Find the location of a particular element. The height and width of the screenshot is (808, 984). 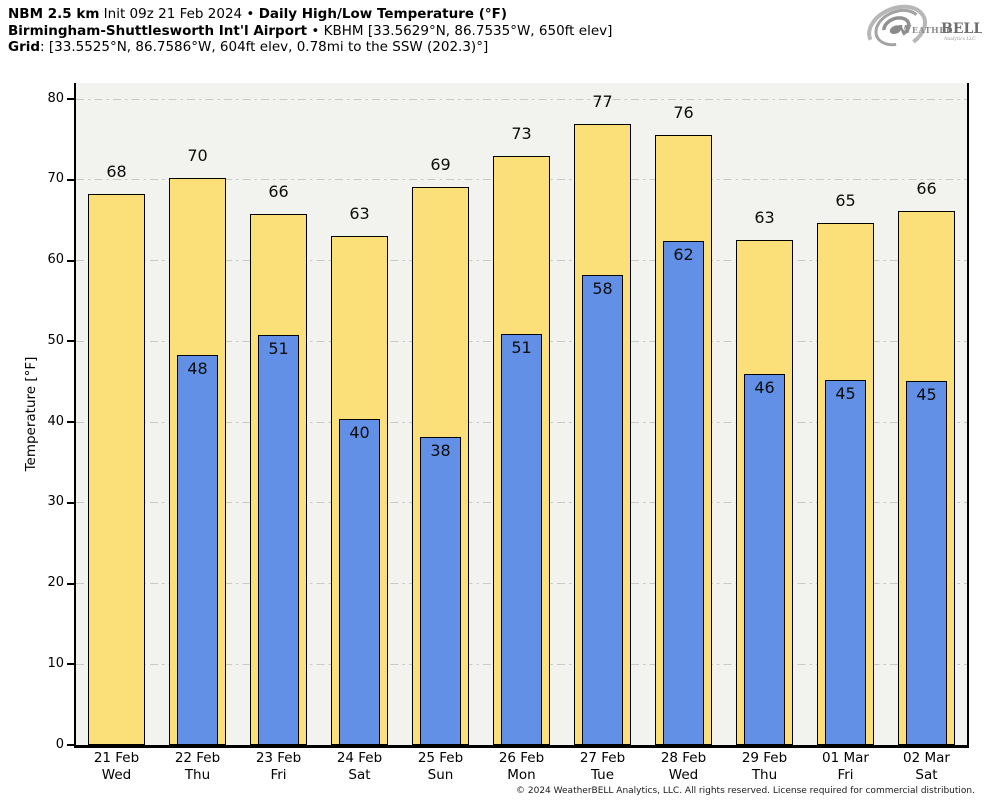

x-label-0: 21 Feb Wed is located at coordinates (117, 767).